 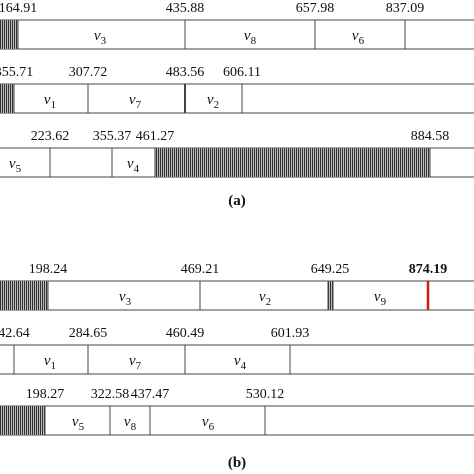 I want to click on time-label: 164.91, so click(x=18, y=8).